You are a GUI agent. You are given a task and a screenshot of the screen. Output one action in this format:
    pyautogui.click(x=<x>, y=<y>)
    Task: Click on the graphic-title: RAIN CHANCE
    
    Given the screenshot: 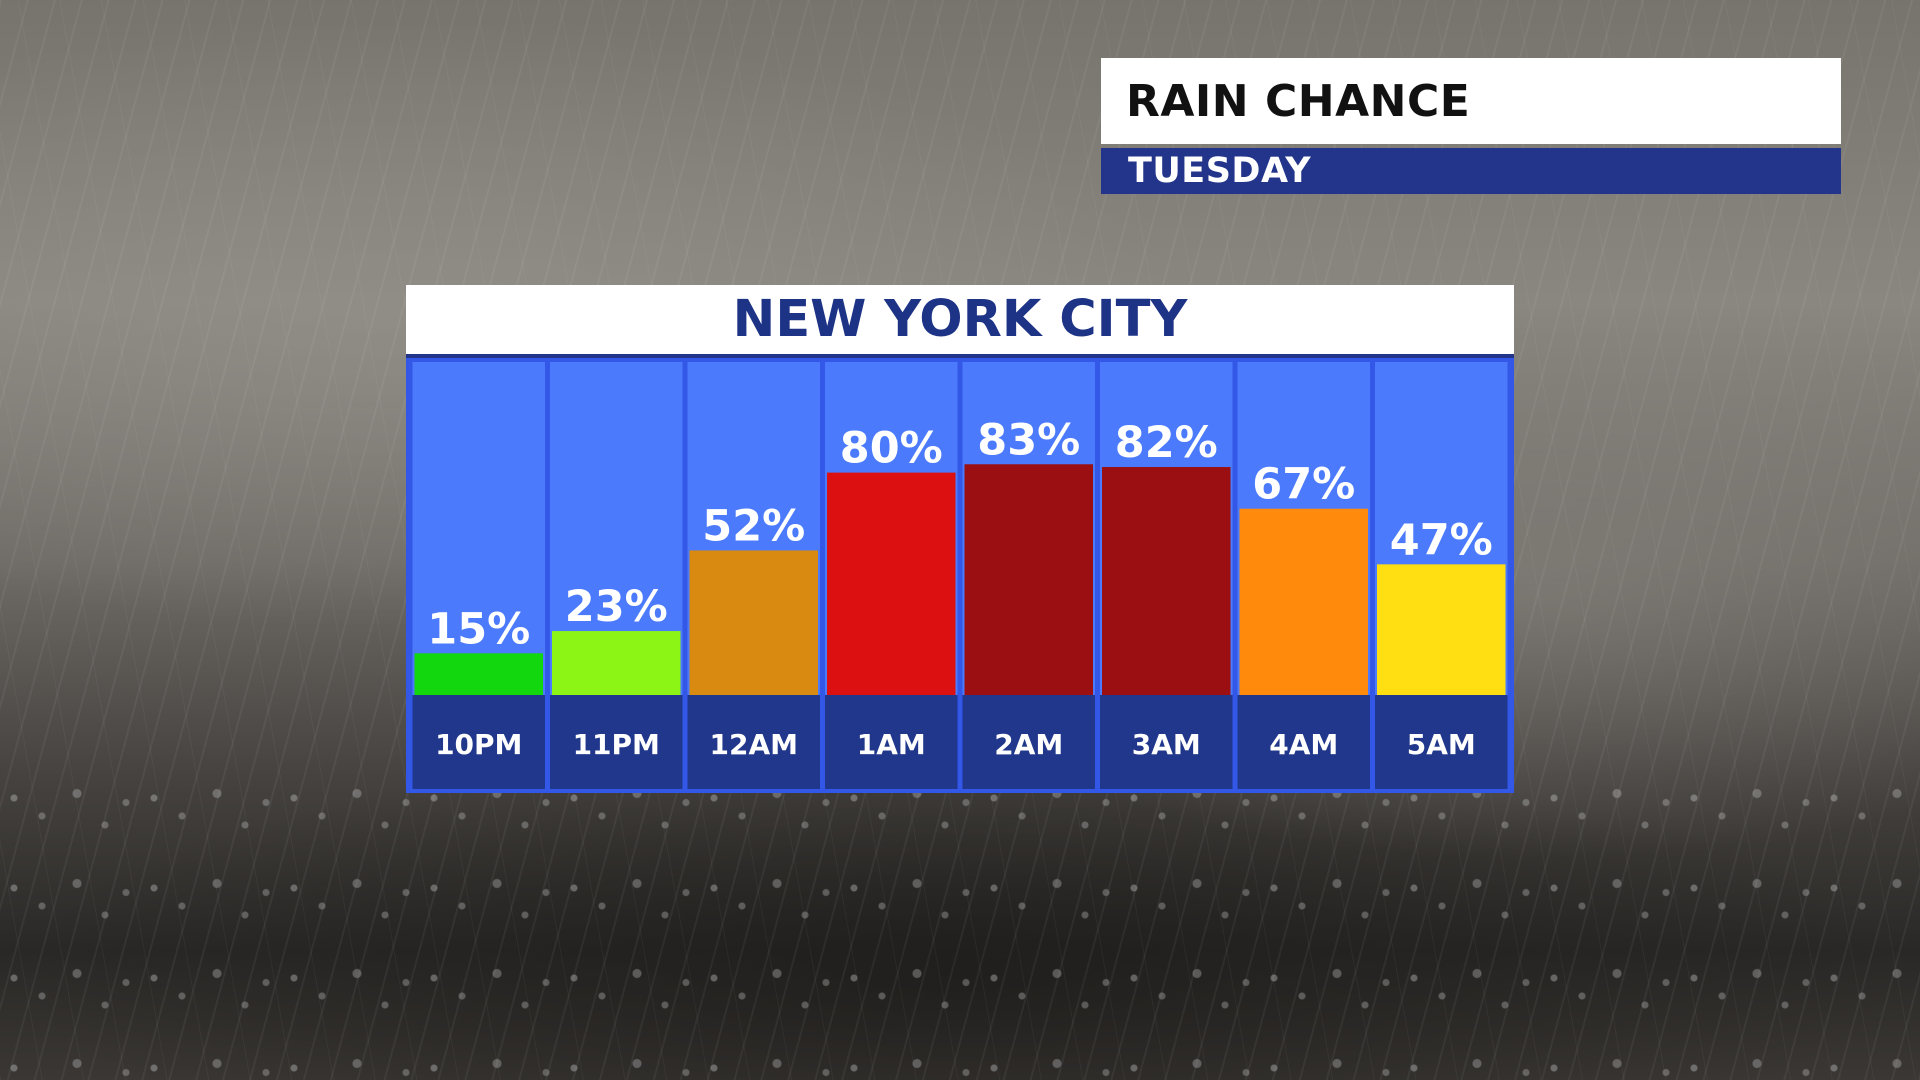 What is the action you would take?
    pyautogui.click(x=1471, y=101)
    